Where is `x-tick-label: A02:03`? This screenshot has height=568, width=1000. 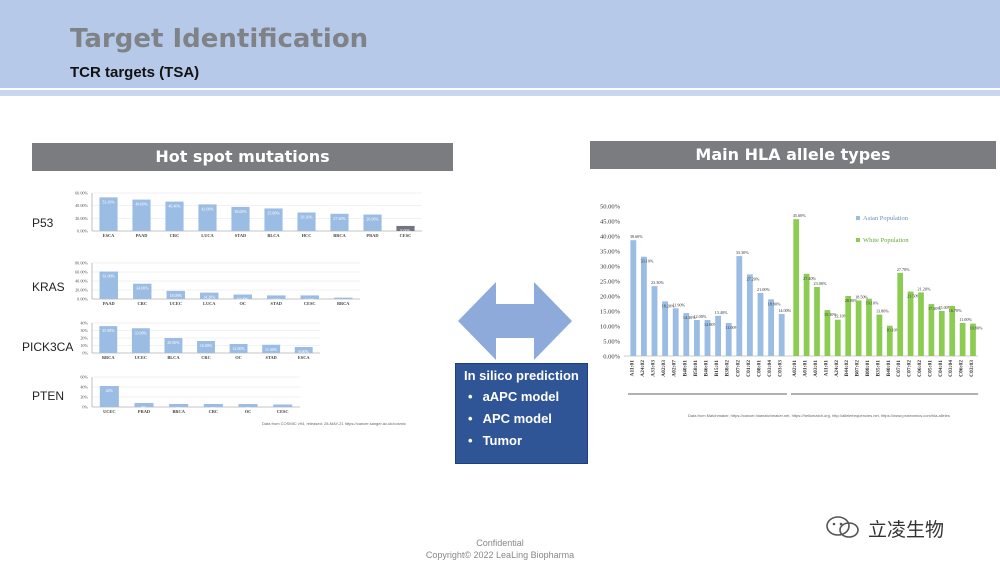 x-tick-label: A02:03 is located at coordinates (664, 368).